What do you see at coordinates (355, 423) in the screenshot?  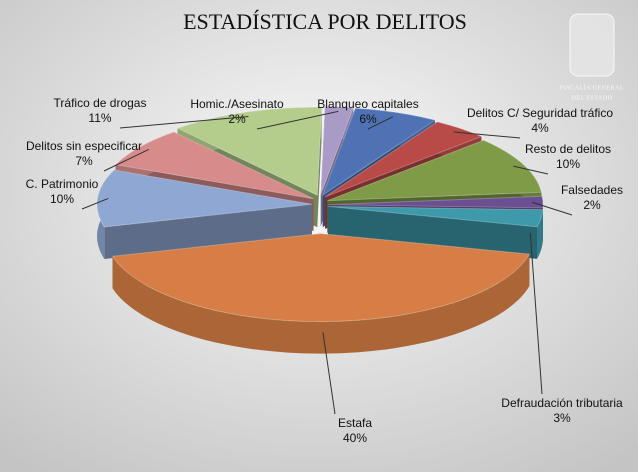 I see `slice-label: Estafa` at bounding box center [355, 423].